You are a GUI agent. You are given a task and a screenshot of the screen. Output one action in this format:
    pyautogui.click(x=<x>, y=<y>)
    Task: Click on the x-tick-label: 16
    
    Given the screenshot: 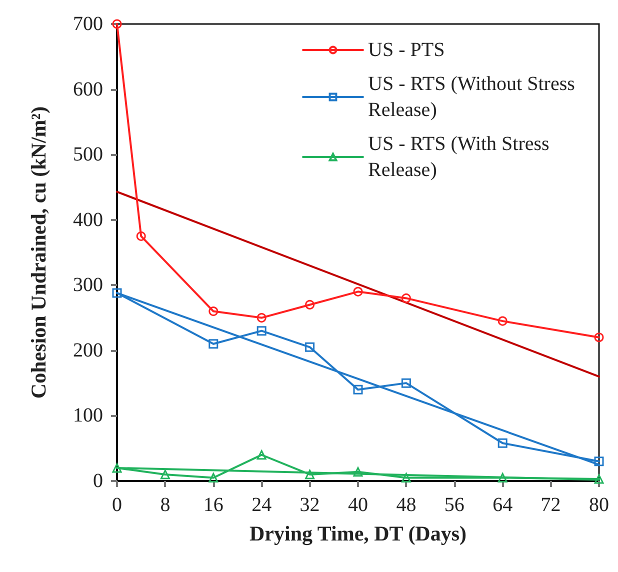 What is the action you would take?
    pyautogui.click(x=213, y=505)
    